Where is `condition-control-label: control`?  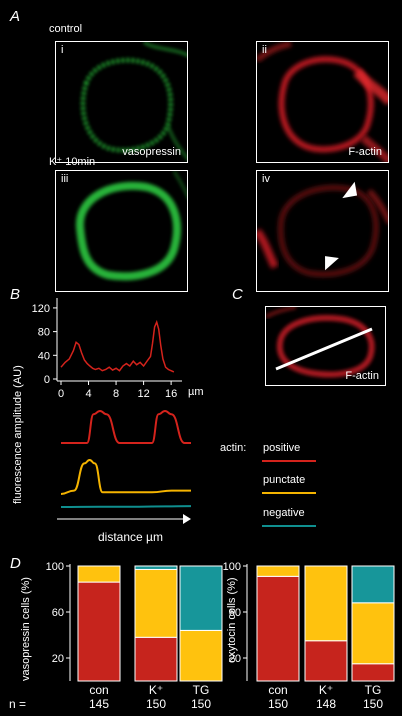 condition-control-label: control is located at coordinates (66, 29).